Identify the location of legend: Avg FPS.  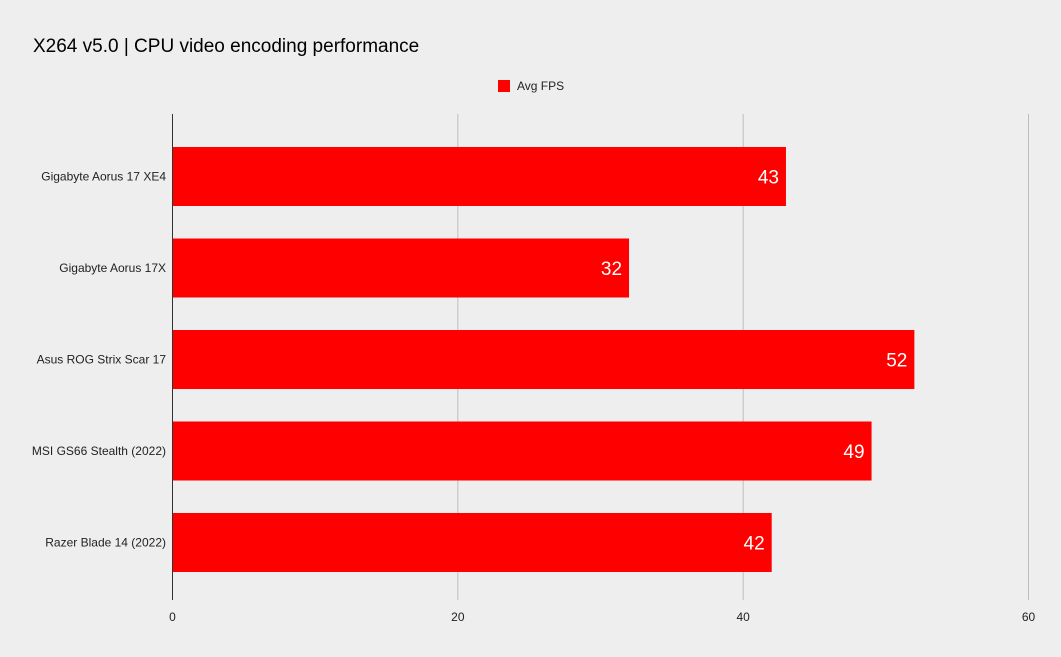
(531, 86).